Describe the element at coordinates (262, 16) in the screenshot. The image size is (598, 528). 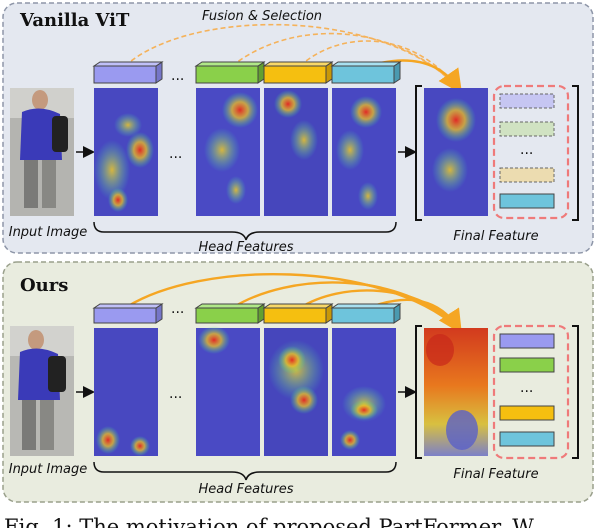
I see `fusion-selection-label: Fusion & Selection` at that location.